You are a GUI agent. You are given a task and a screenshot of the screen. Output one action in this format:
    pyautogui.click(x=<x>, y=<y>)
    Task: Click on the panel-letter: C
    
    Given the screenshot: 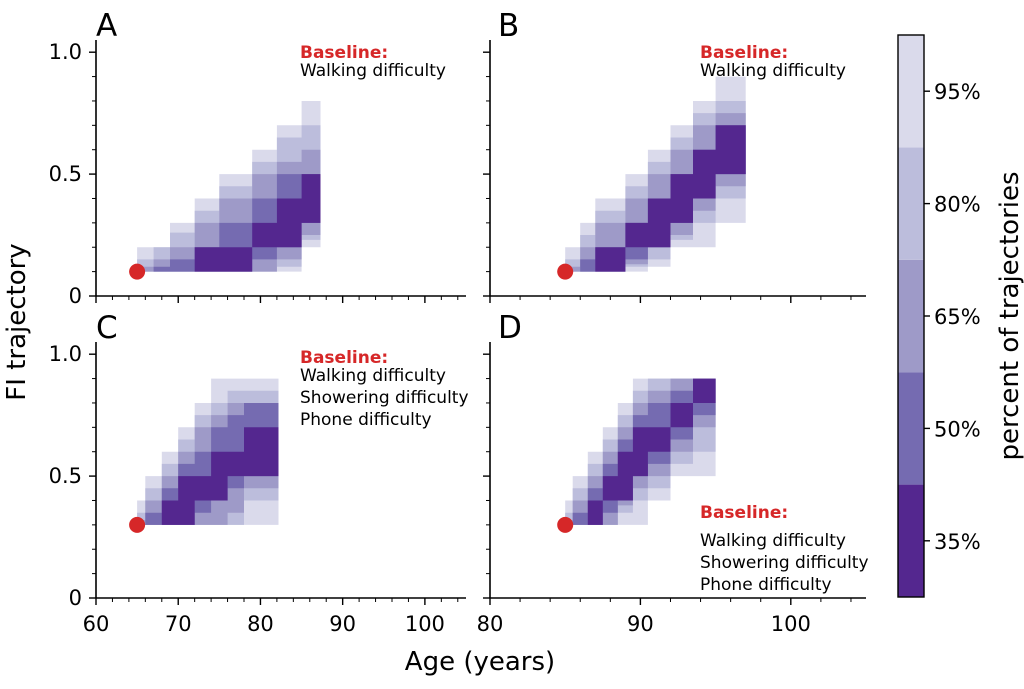 What is the action you would take?
    pyautogui.click(x=107, y=328)
    